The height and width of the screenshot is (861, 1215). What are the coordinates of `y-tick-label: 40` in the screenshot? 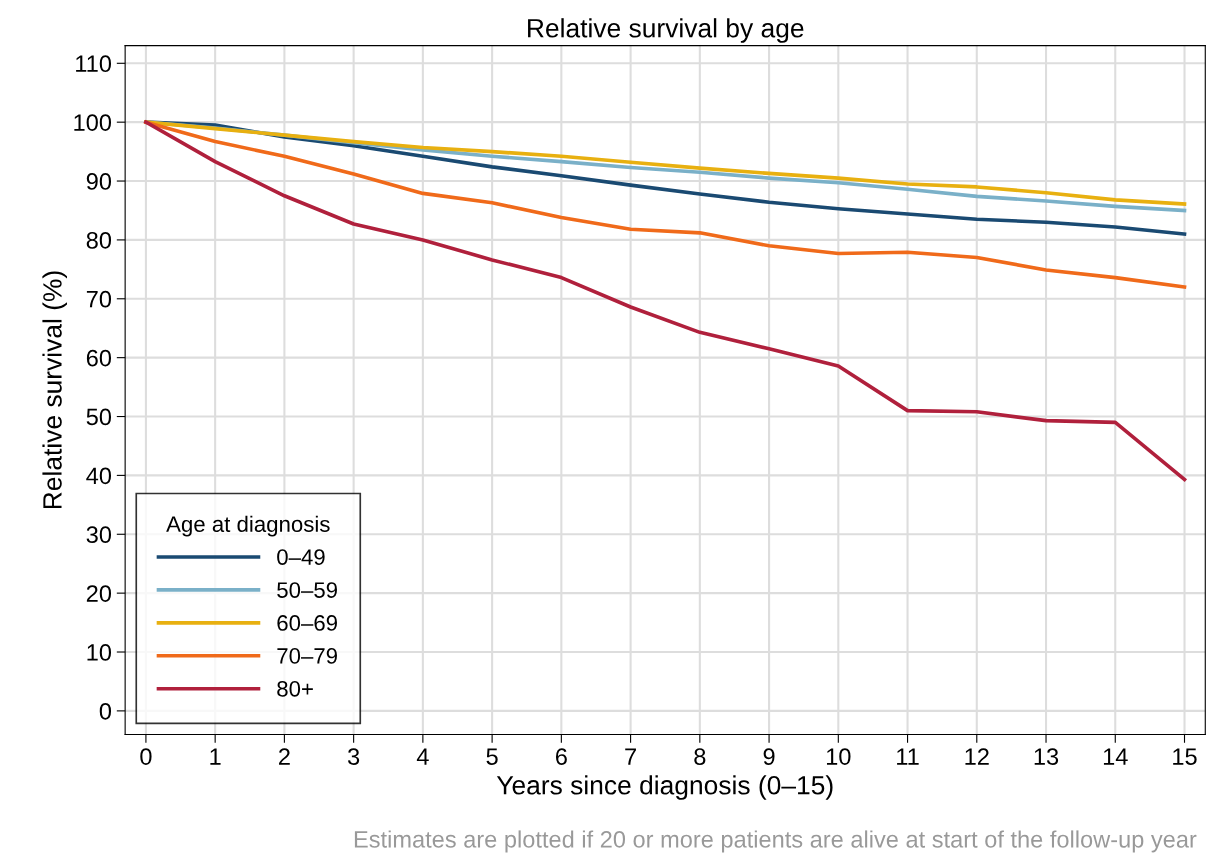 It's located at (99, 476).